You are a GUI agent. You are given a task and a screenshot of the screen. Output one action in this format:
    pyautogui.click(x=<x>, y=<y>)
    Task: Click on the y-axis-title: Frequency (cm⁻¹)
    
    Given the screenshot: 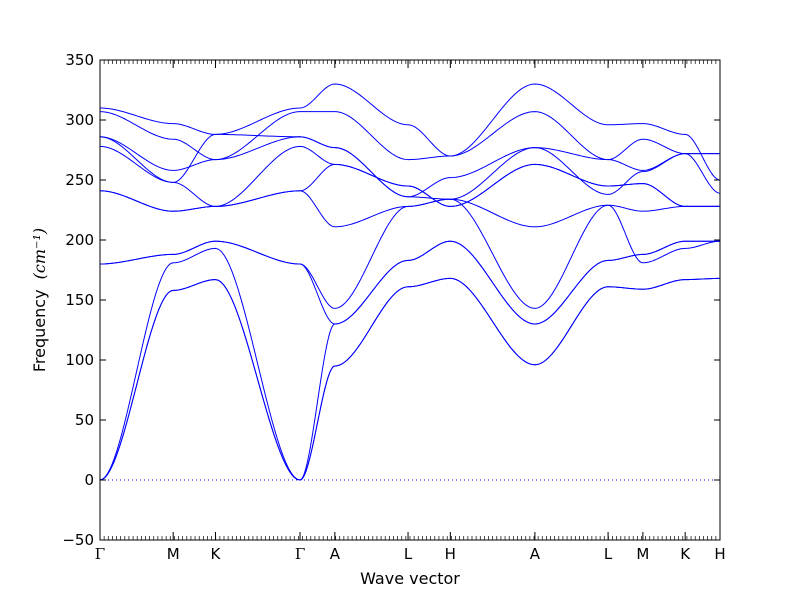 What is the action you would take?
    pyautogui.click(x=39, y=300)
    